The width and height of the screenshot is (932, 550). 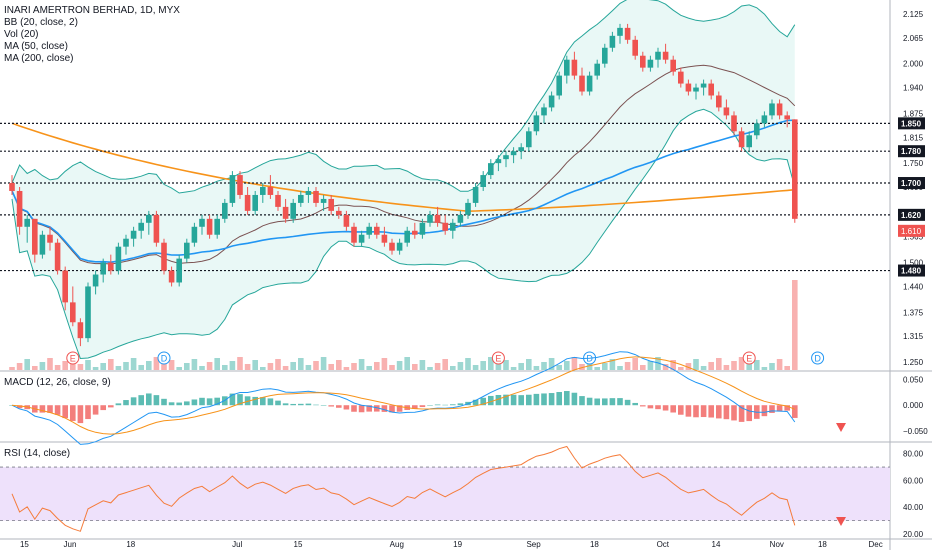 I want to click on event-marker-label: E, so click(x=498, y=359).